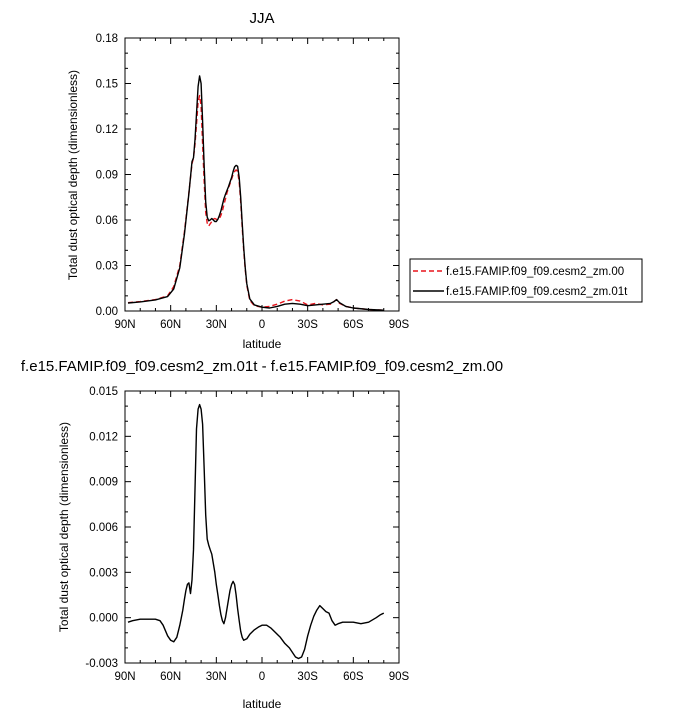  What do you see at coordinates (262, 344) in the screenshot?
I see `top-chart-xlabel: latitude` at bounding box center [262, 344].